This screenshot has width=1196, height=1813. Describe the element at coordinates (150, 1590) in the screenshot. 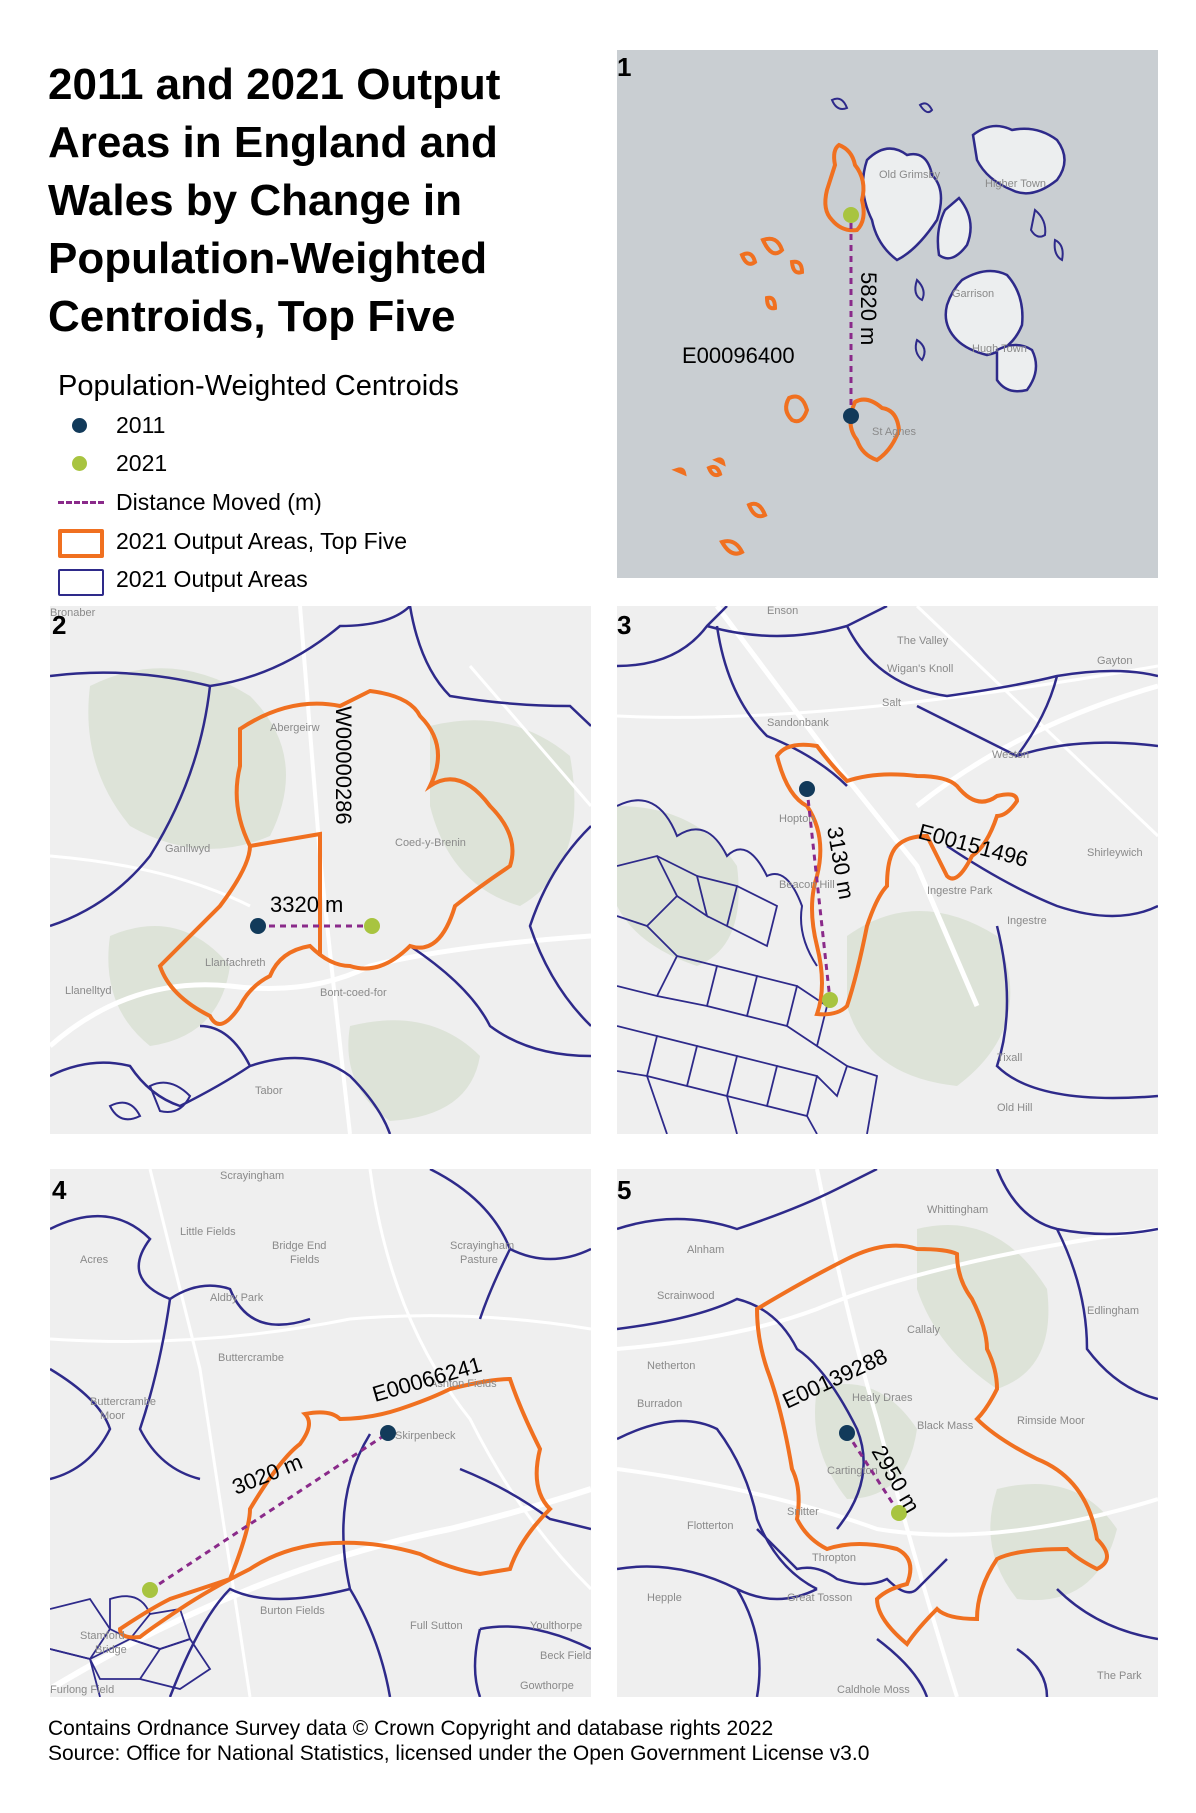

I see `panel-4-centroid-2021` at that location.